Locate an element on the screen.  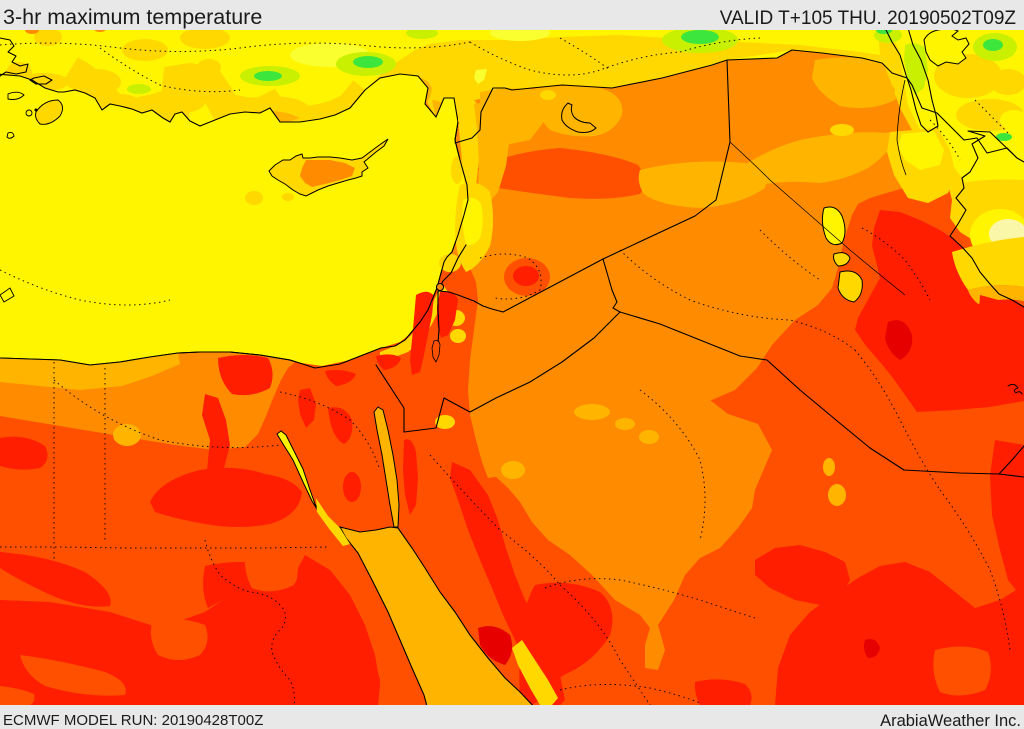
svg-text: ECMWF MODEL RUN: 20190428T00Z is located at coordinates (133, 720).